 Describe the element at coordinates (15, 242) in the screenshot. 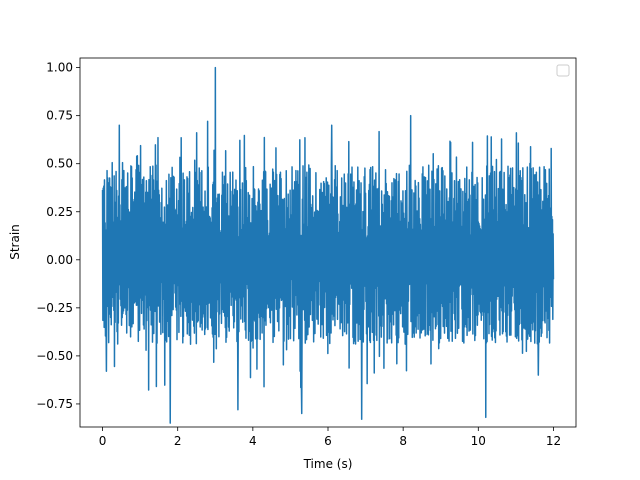

I see `y-axis-label: Strain` at that location.